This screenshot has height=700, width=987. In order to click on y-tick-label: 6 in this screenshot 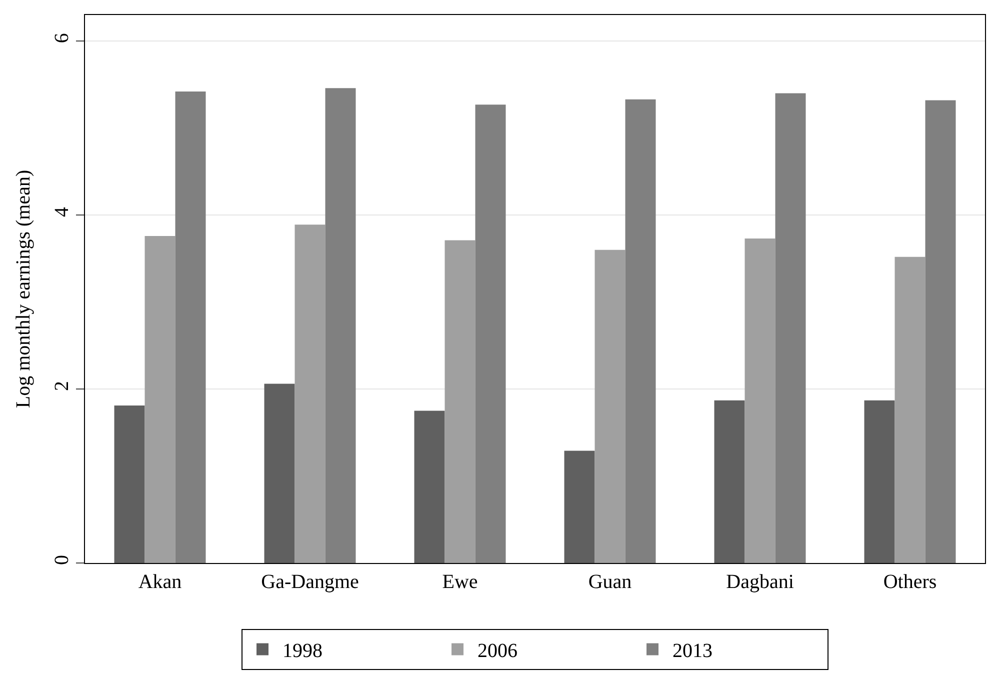, I will do `click(62, 38)`.